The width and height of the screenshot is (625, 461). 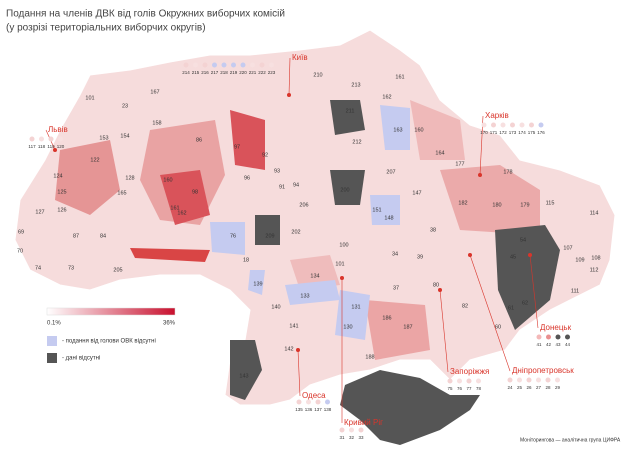 I want to click on district-number: 25, so click(x=520, y=387).